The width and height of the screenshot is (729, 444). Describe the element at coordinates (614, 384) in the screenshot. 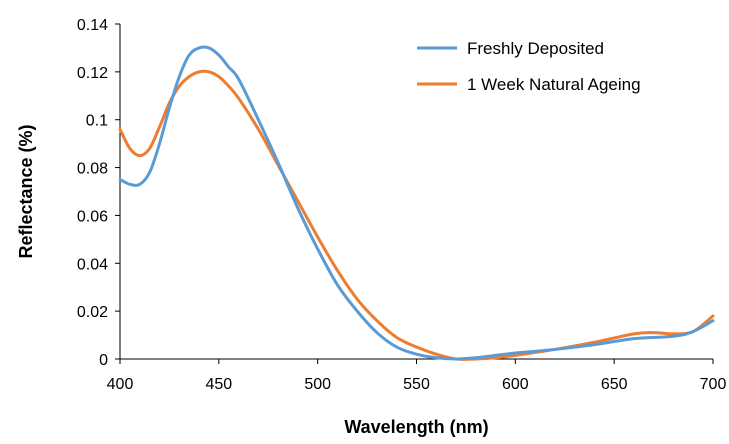

I see `x-tick-label: 650` at that location.